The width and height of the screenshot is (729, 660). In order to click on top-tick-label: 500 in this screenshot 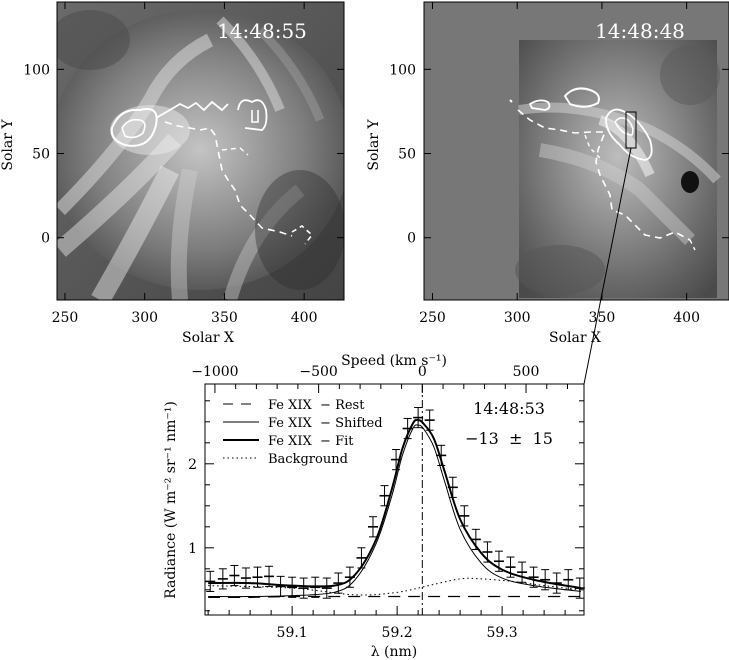, I will do `click(526, 372)`.